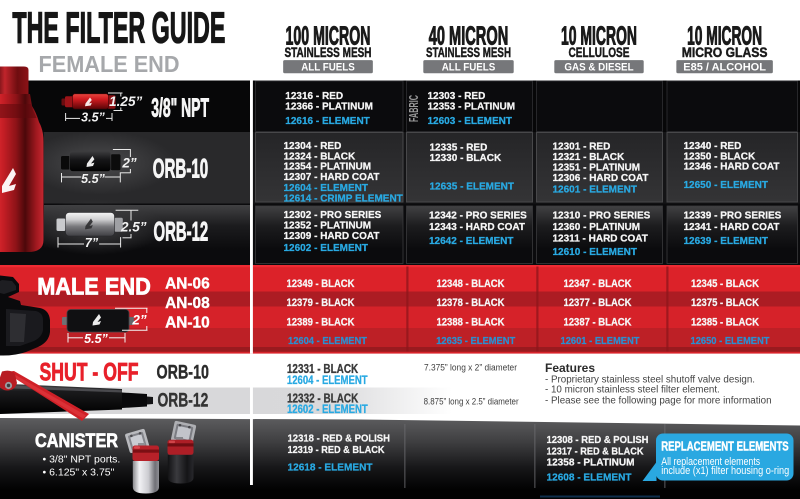 This screenshot has width=800, height=499. I want to click on svg-text: AN-08, so click(187, 303).